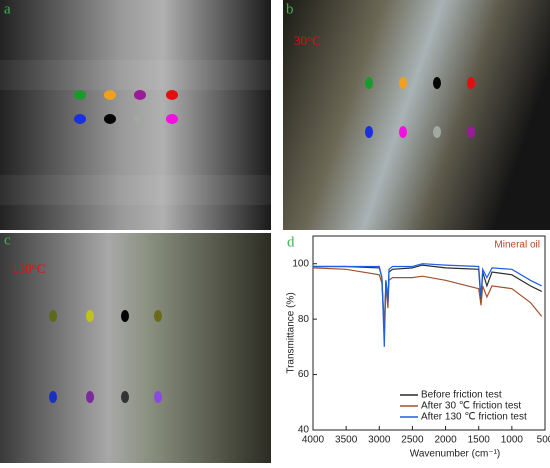  Describe the element at coordinates (474, 417) in the screenshot. I see `legend-label: After 130 ℃ friction test` at that location.